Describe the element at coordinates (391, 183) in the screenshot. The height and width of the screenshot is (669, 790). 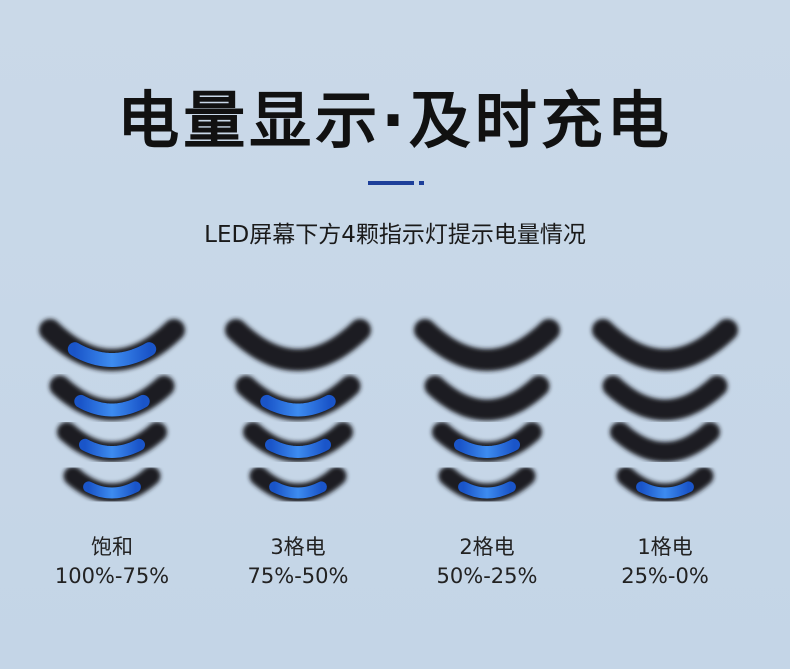
I see `title-underline` at that location.